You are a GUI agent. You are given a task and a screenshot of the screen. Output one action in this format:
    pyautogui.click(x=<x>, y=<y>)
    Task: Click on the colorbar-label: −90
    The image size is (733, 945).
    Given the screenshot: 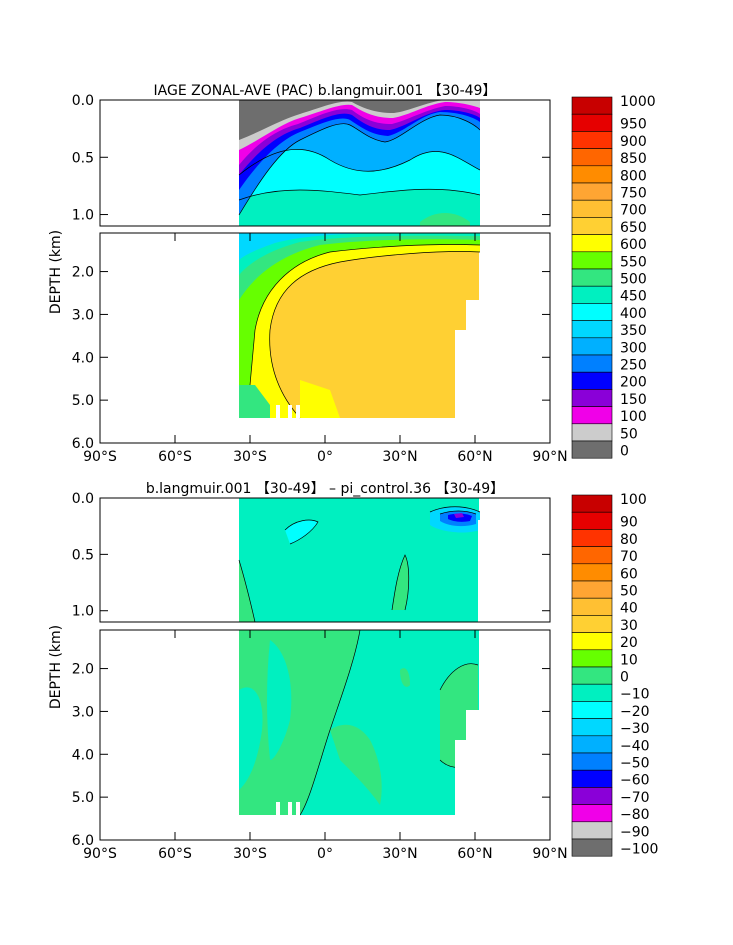 What is the action you would take?
    pyautogui.click(x=635, y=832)
    